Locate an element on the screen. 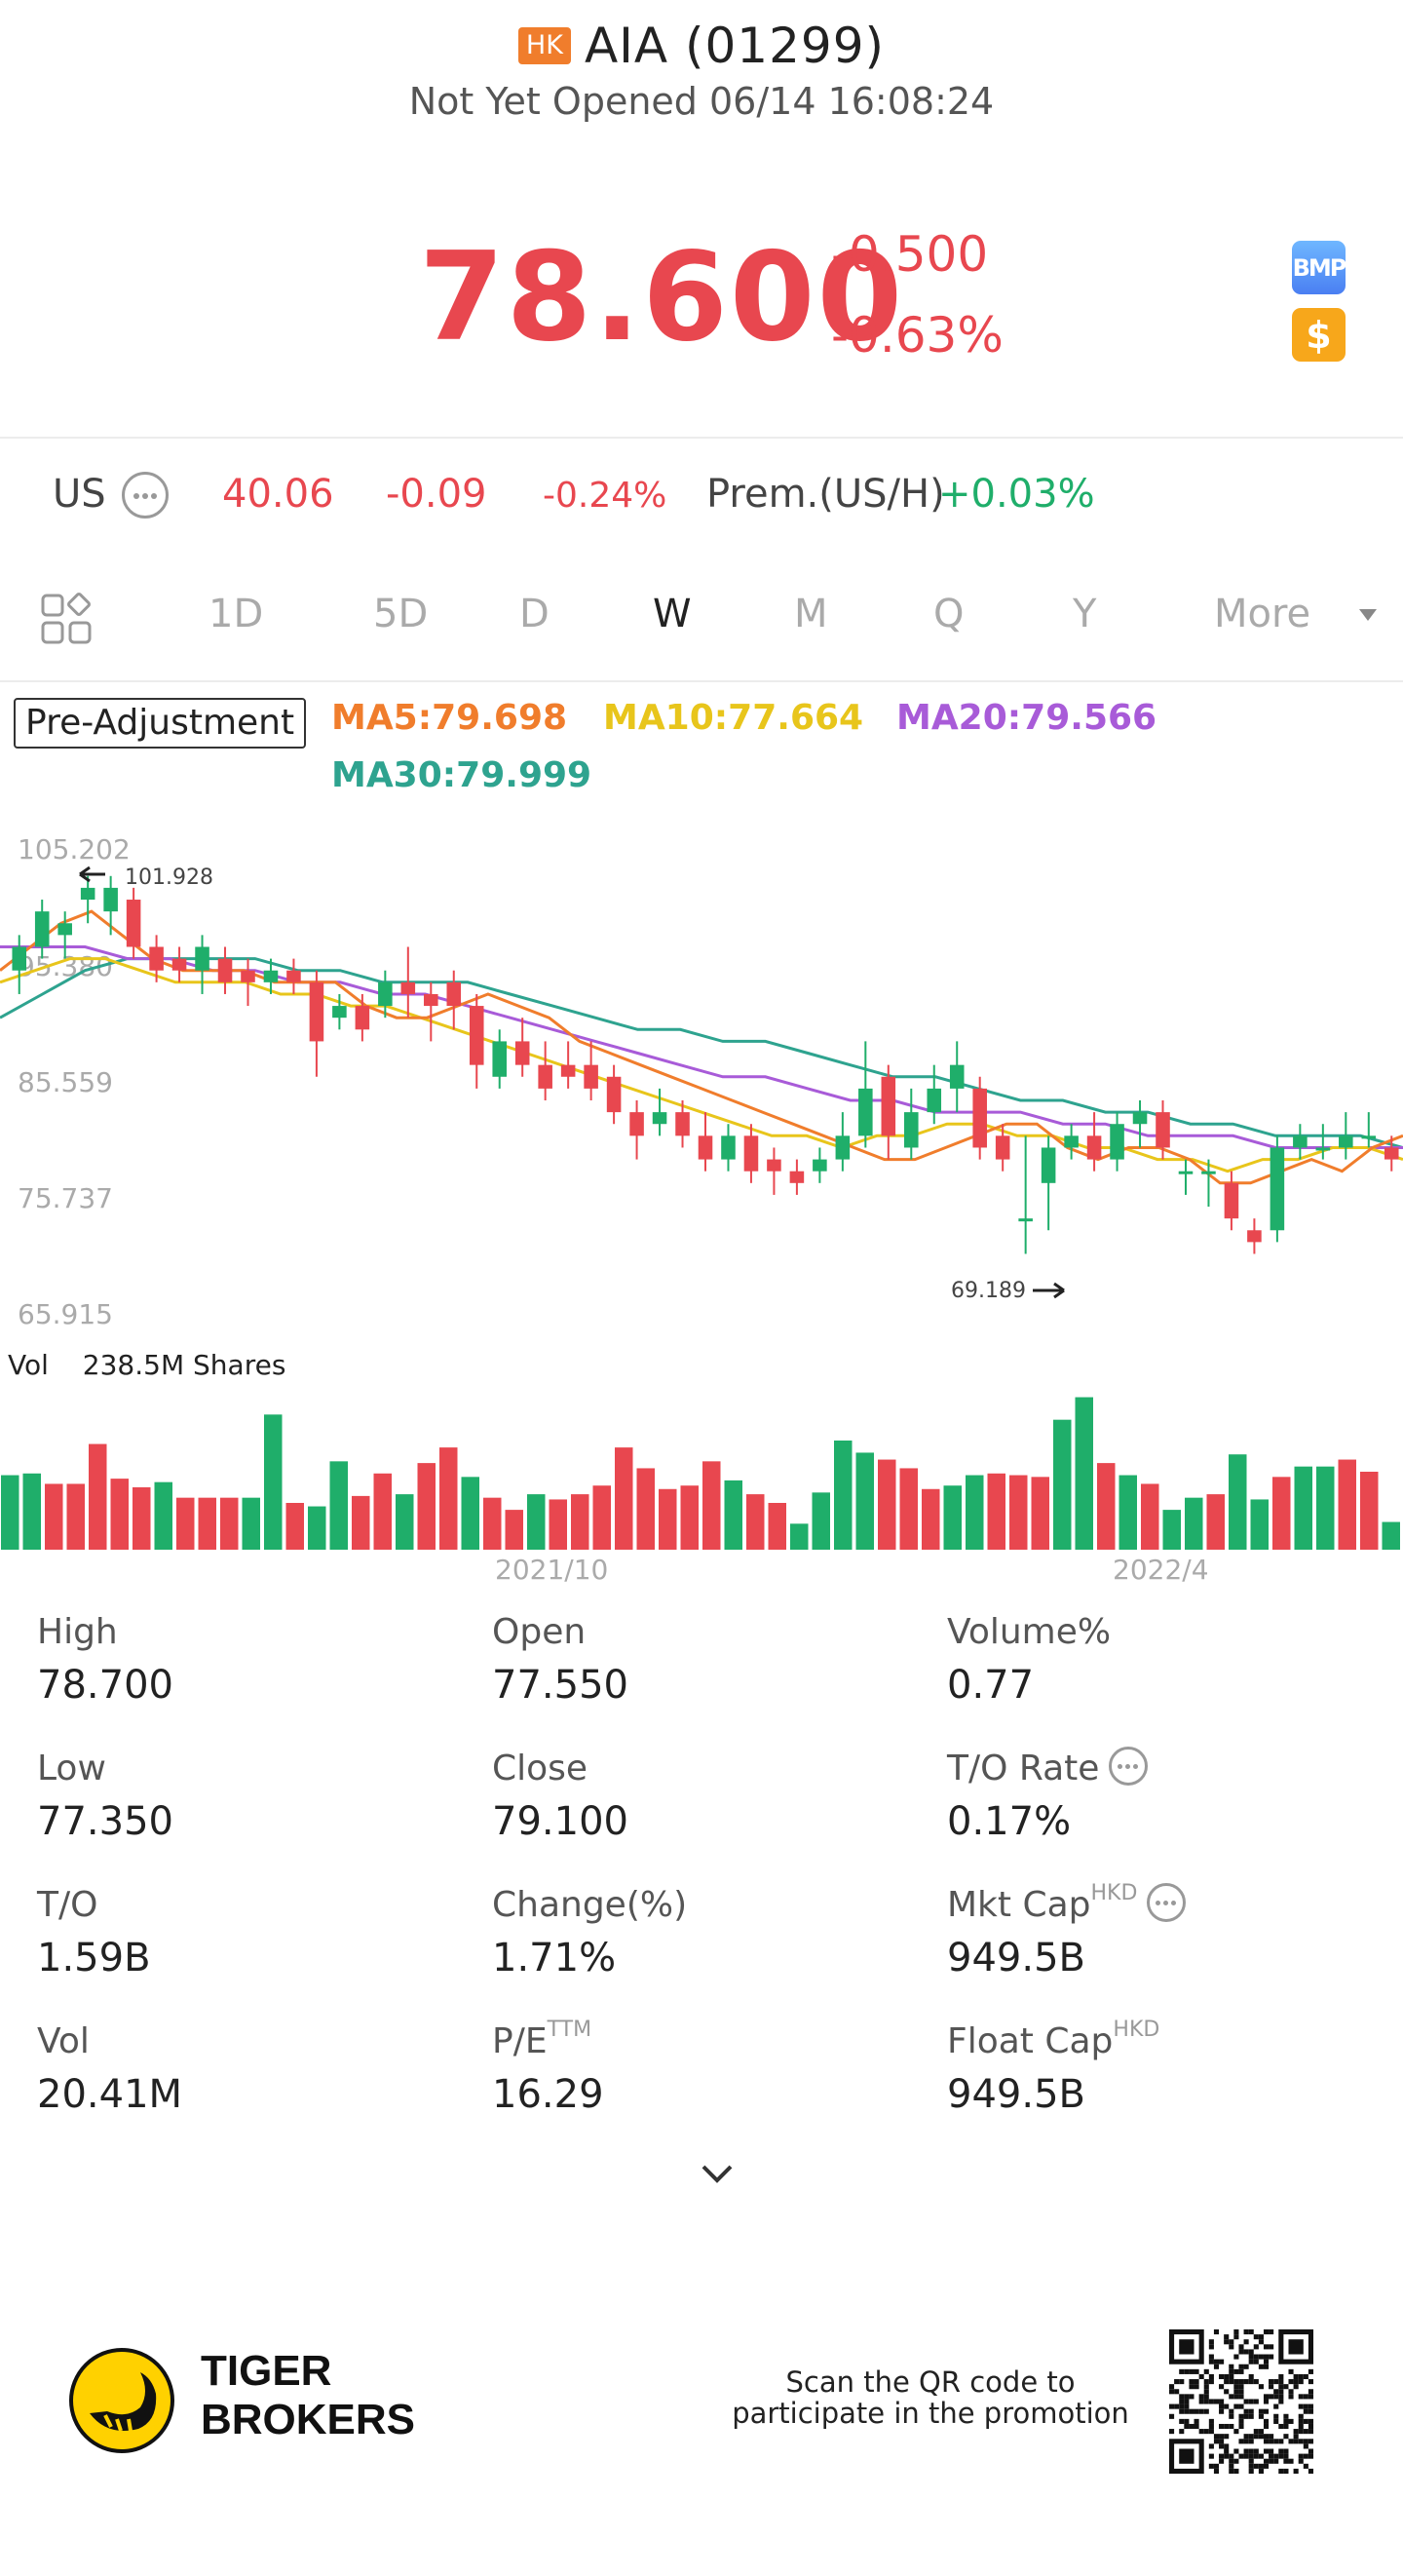  adjustment-toggle: Pre-Adjustment is located at coordinates (160, 723).